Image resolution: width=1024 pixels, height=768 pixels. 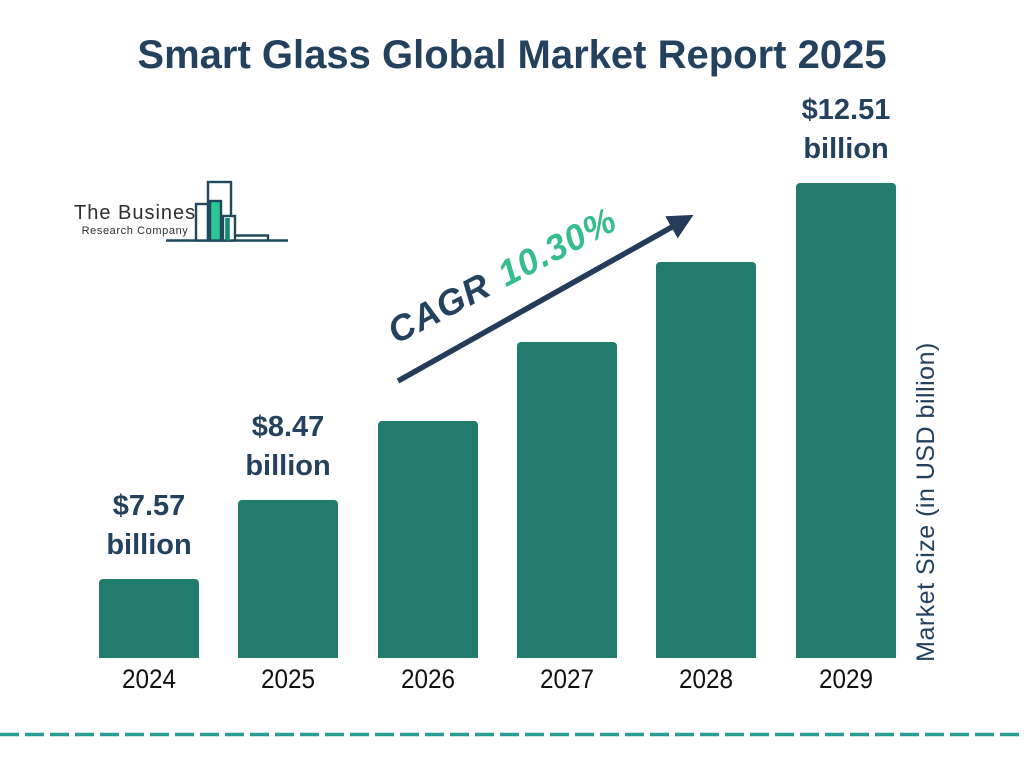 I want to click on x-tick-2029: 2029, so click(x=846, y=679).